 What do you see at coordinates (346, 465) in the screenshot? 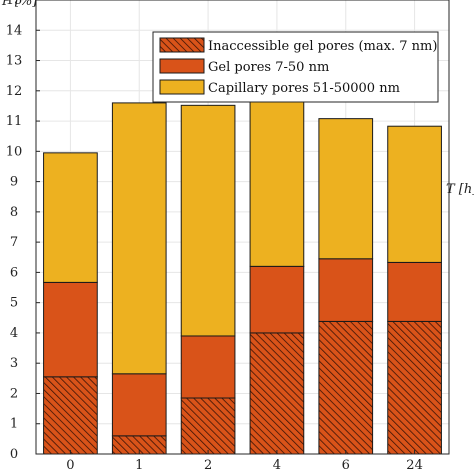
I see `x-tick-label: 6` at bounding box center [346, 465].